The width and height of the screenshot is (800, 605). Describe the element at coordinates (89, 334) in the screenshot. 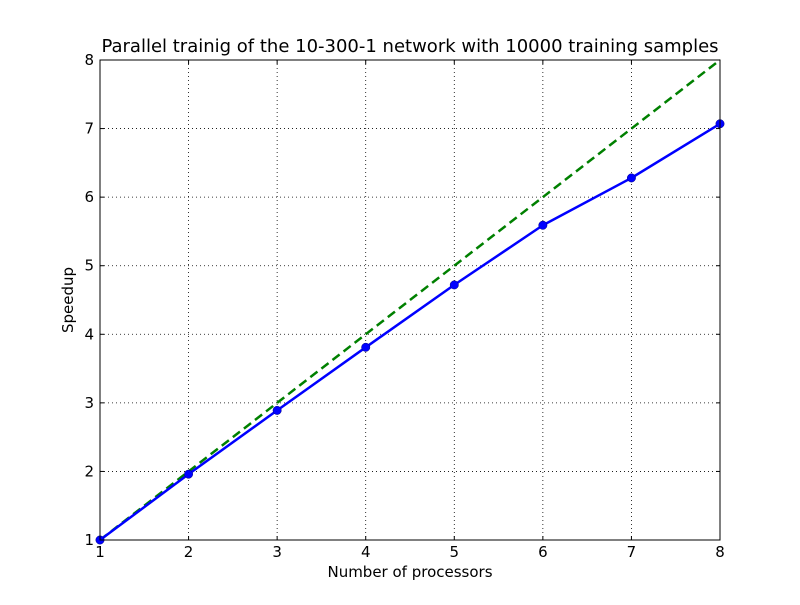

I see `y-tick-label: 4` at that location.